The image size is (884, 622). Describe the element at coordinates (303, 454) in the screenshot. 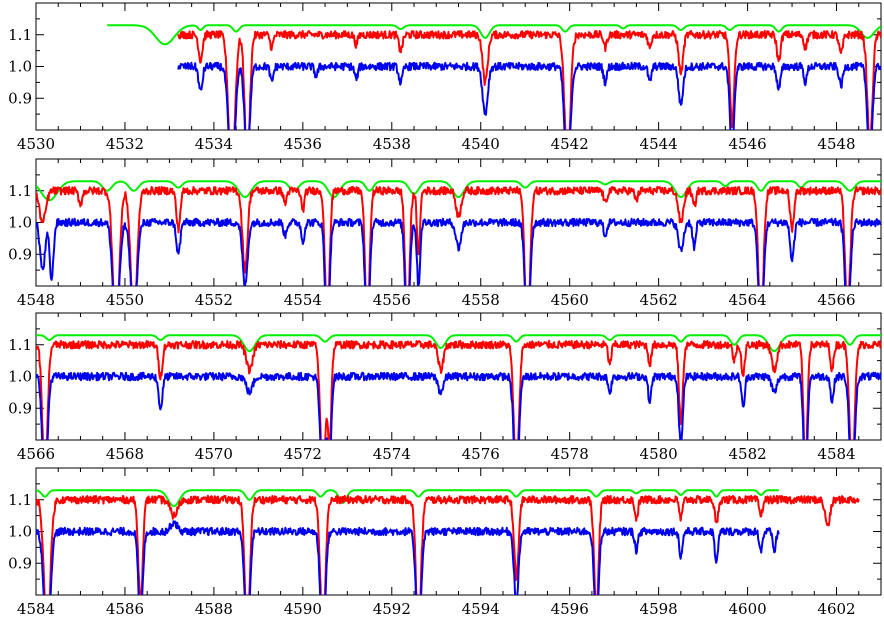

I see `x-tick-label: 4572` at that location.